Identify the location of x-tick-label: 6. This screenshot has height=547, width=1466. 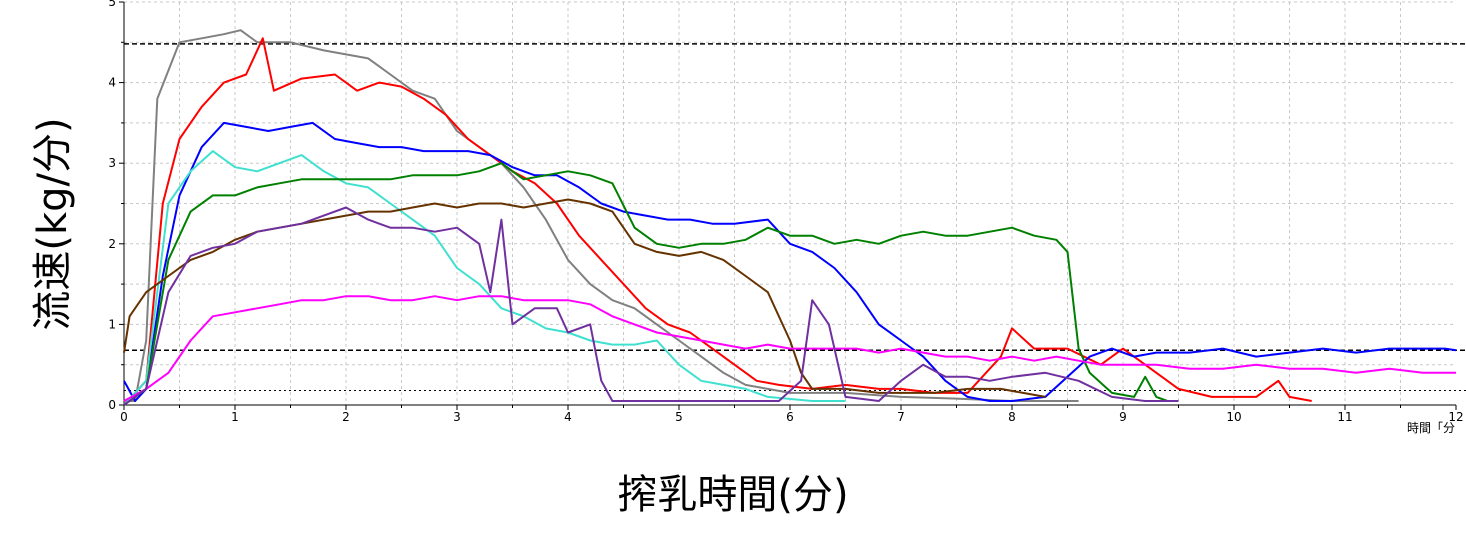
(790, 417).